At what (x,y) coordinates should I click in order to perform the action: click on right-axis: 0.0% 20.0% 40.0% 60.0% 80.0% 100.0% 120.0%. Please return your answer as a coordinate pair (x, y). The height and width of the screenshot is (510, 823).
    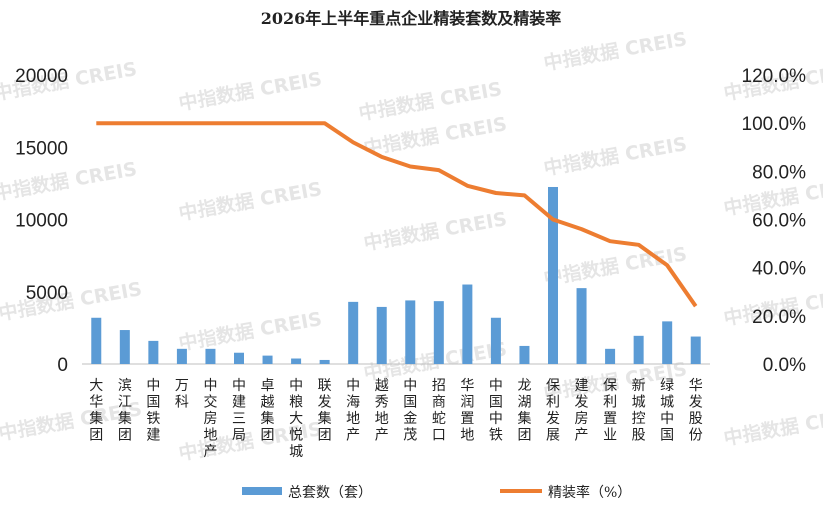
    Looking at the image, I should click on (774, 221).